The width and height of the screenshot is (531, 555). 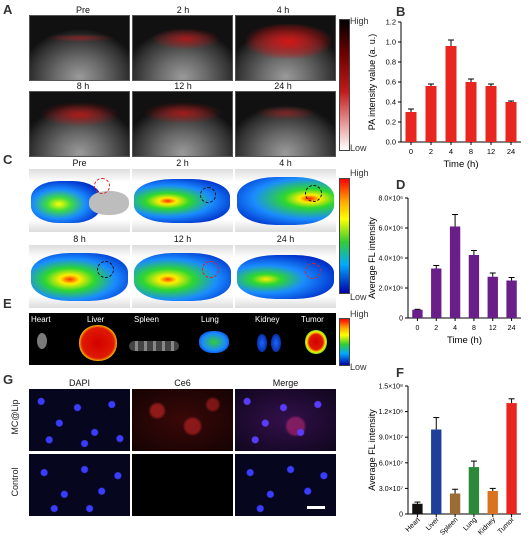 I want to click on x-tick-label: Tumor, so click(x=507, y=526).